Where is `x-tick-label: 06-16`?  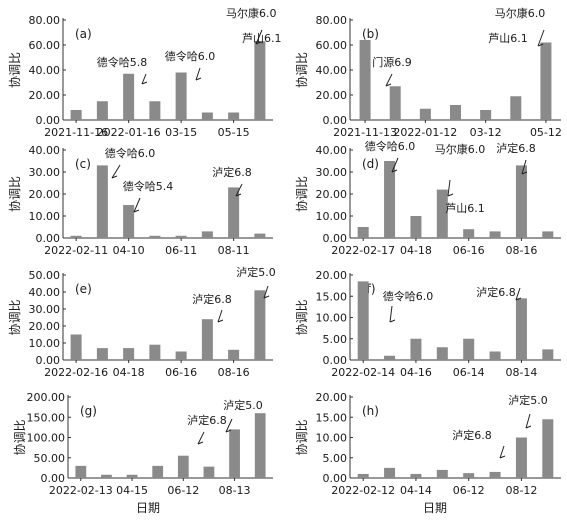 x-tick-label: 06-16 is located at coordinates (469, 250).